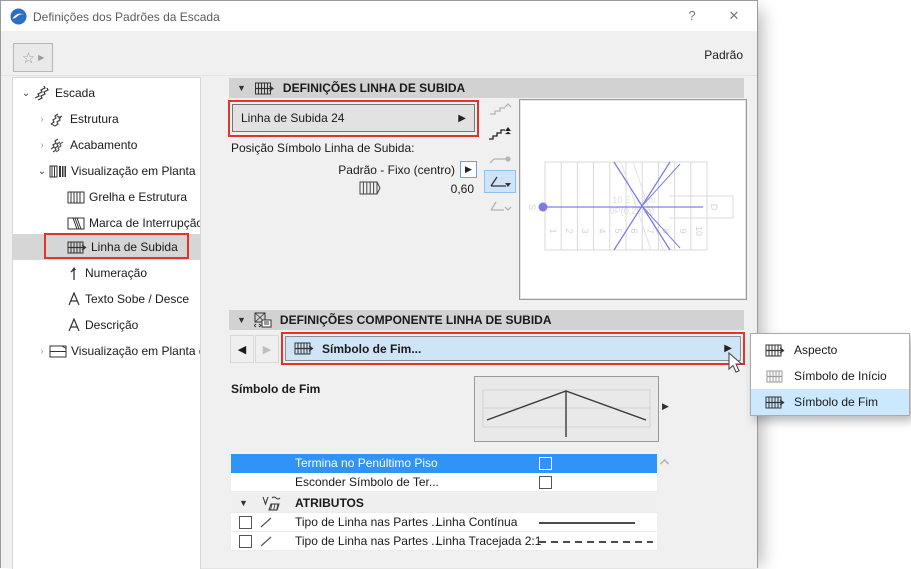  I want to click on tread-annotation: 9P(0,25 m), so click(632, 211).